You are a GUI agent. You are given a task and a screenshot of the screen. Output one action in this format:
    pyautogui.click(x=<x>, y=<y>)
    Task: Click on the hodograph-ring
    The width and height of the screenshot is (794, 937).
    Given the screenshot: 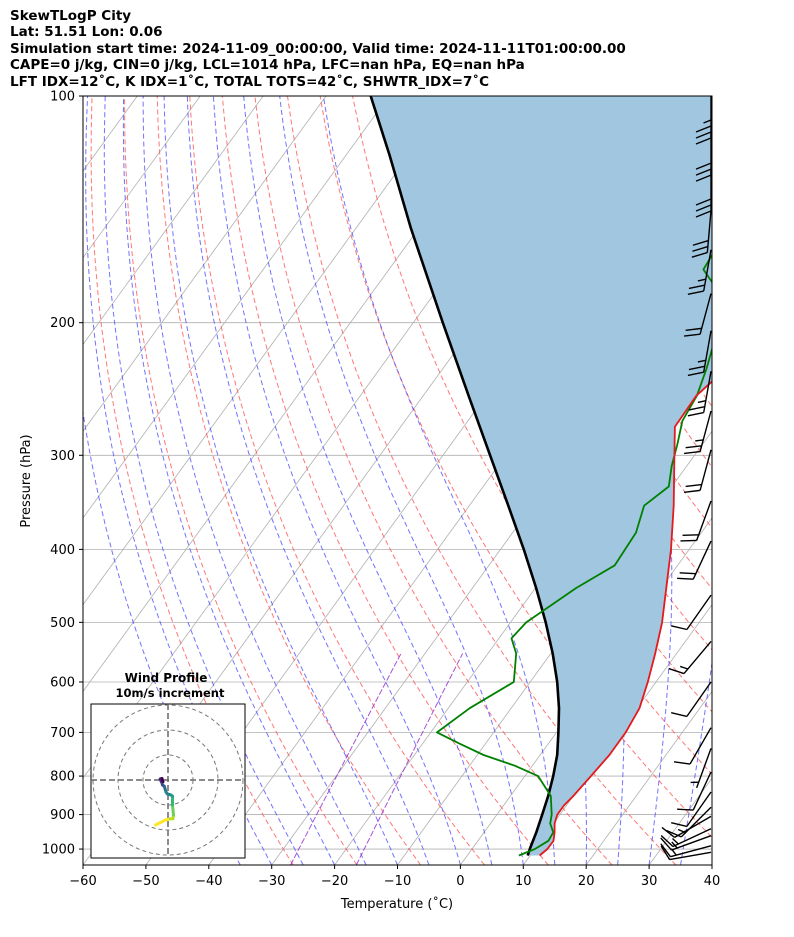 What is the action you would take?
    pyautogui.click(x=168, y=780)
    